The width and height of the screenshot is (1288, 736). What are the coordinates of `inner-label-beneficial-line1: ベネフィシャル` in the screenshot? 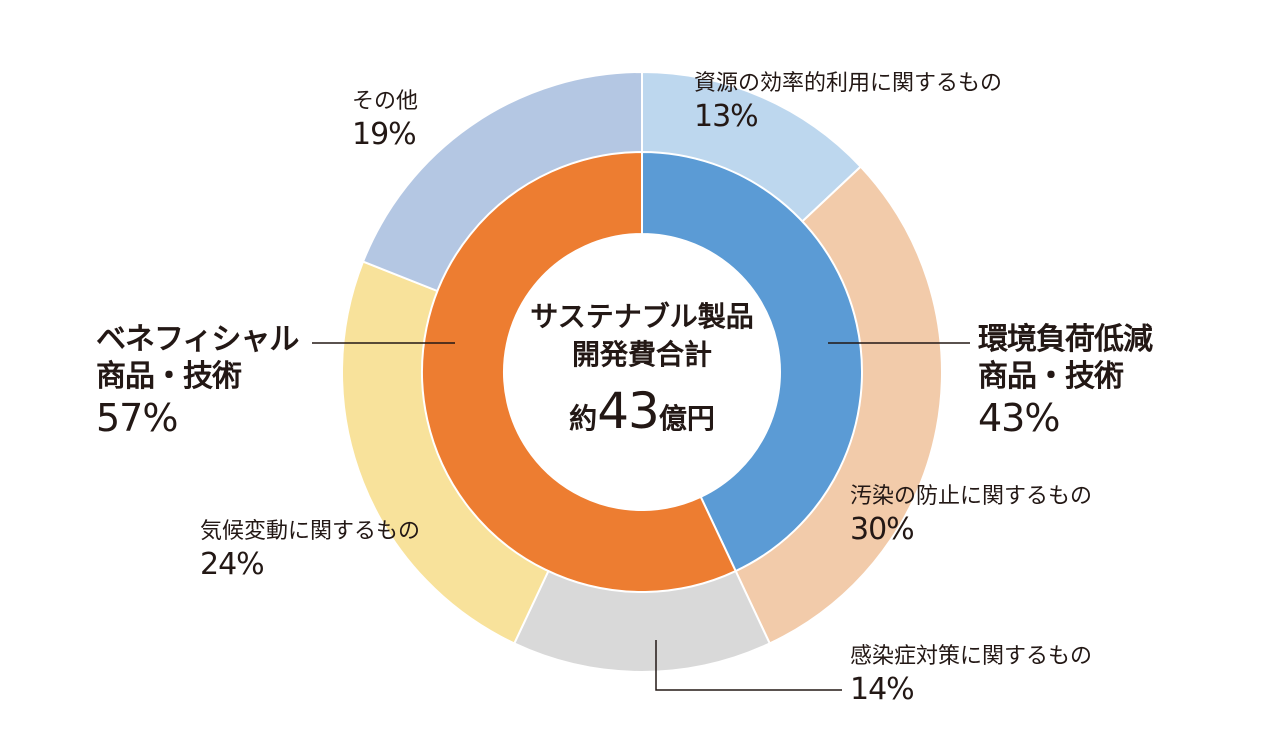 It's located at (197, 339).